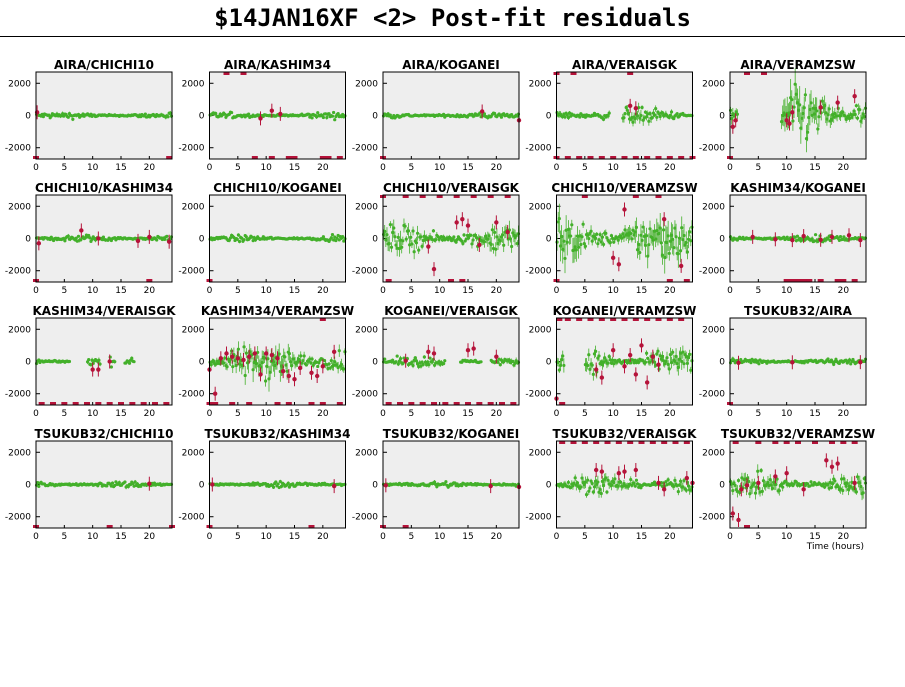  I want to click on y-tick-label: 2000, so click(366, 330).